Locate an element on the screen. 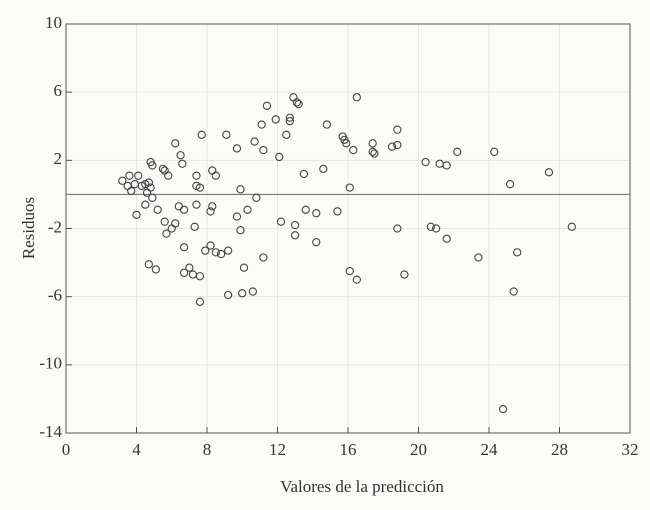  y-tick-label: -2 is located at coordinates (55, 226).